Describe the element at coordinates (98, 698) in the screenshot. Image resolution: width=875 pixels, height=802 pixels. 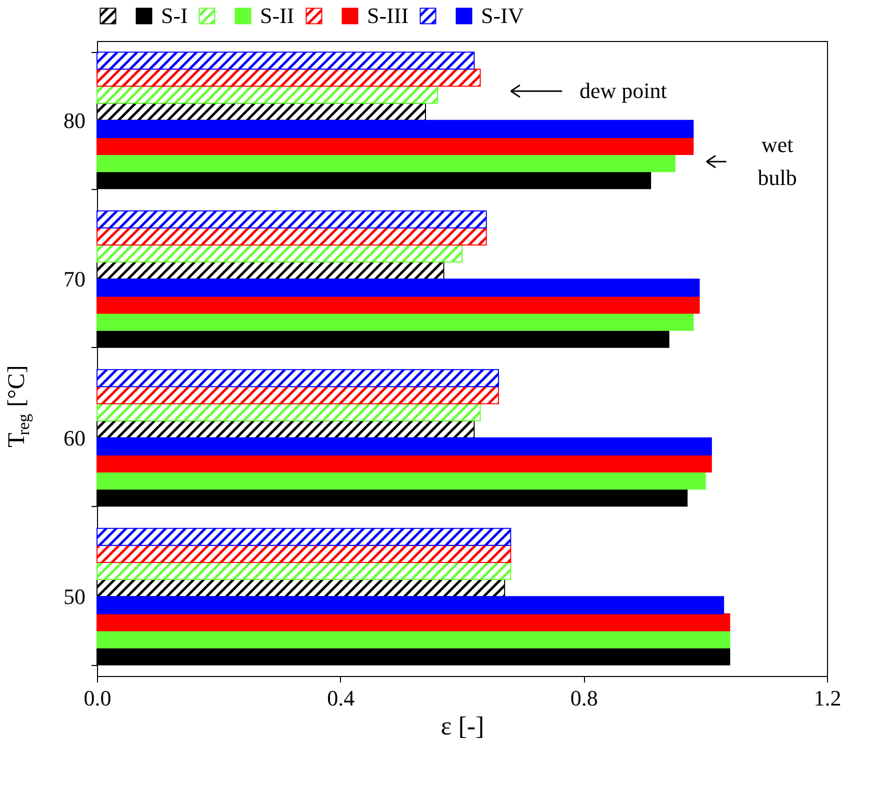
I see `x-tick-label: 0.0` at that location.